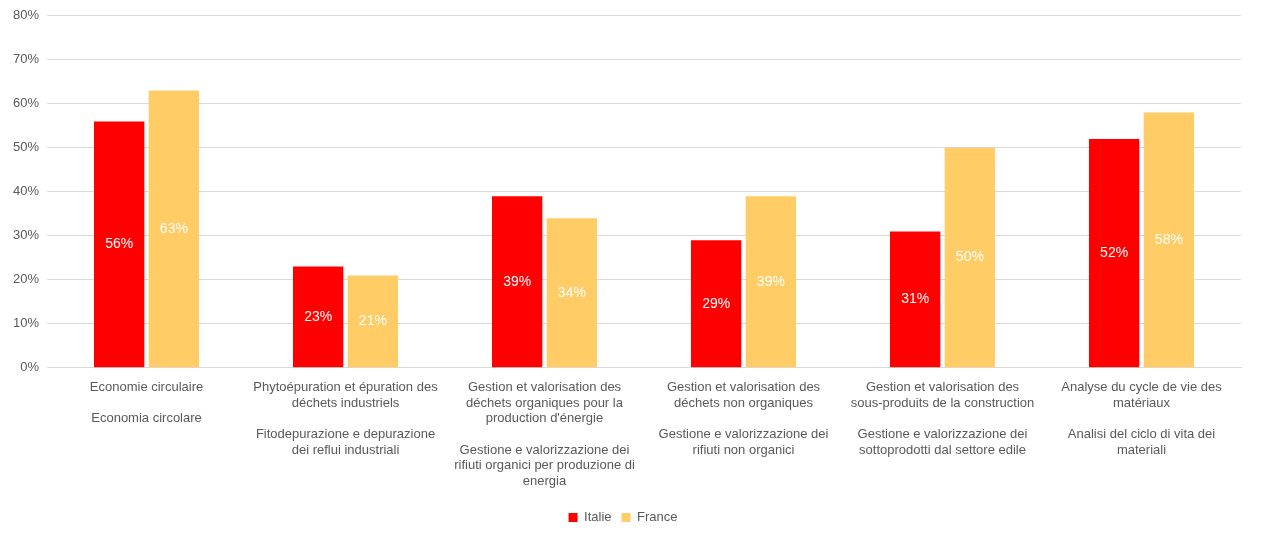 This screenshot has width=1261, height=539. What do you see at coordinates (26, 103) in the screenshot?
I see `y-tick-label: 60%` at bounding box center [26, 103].